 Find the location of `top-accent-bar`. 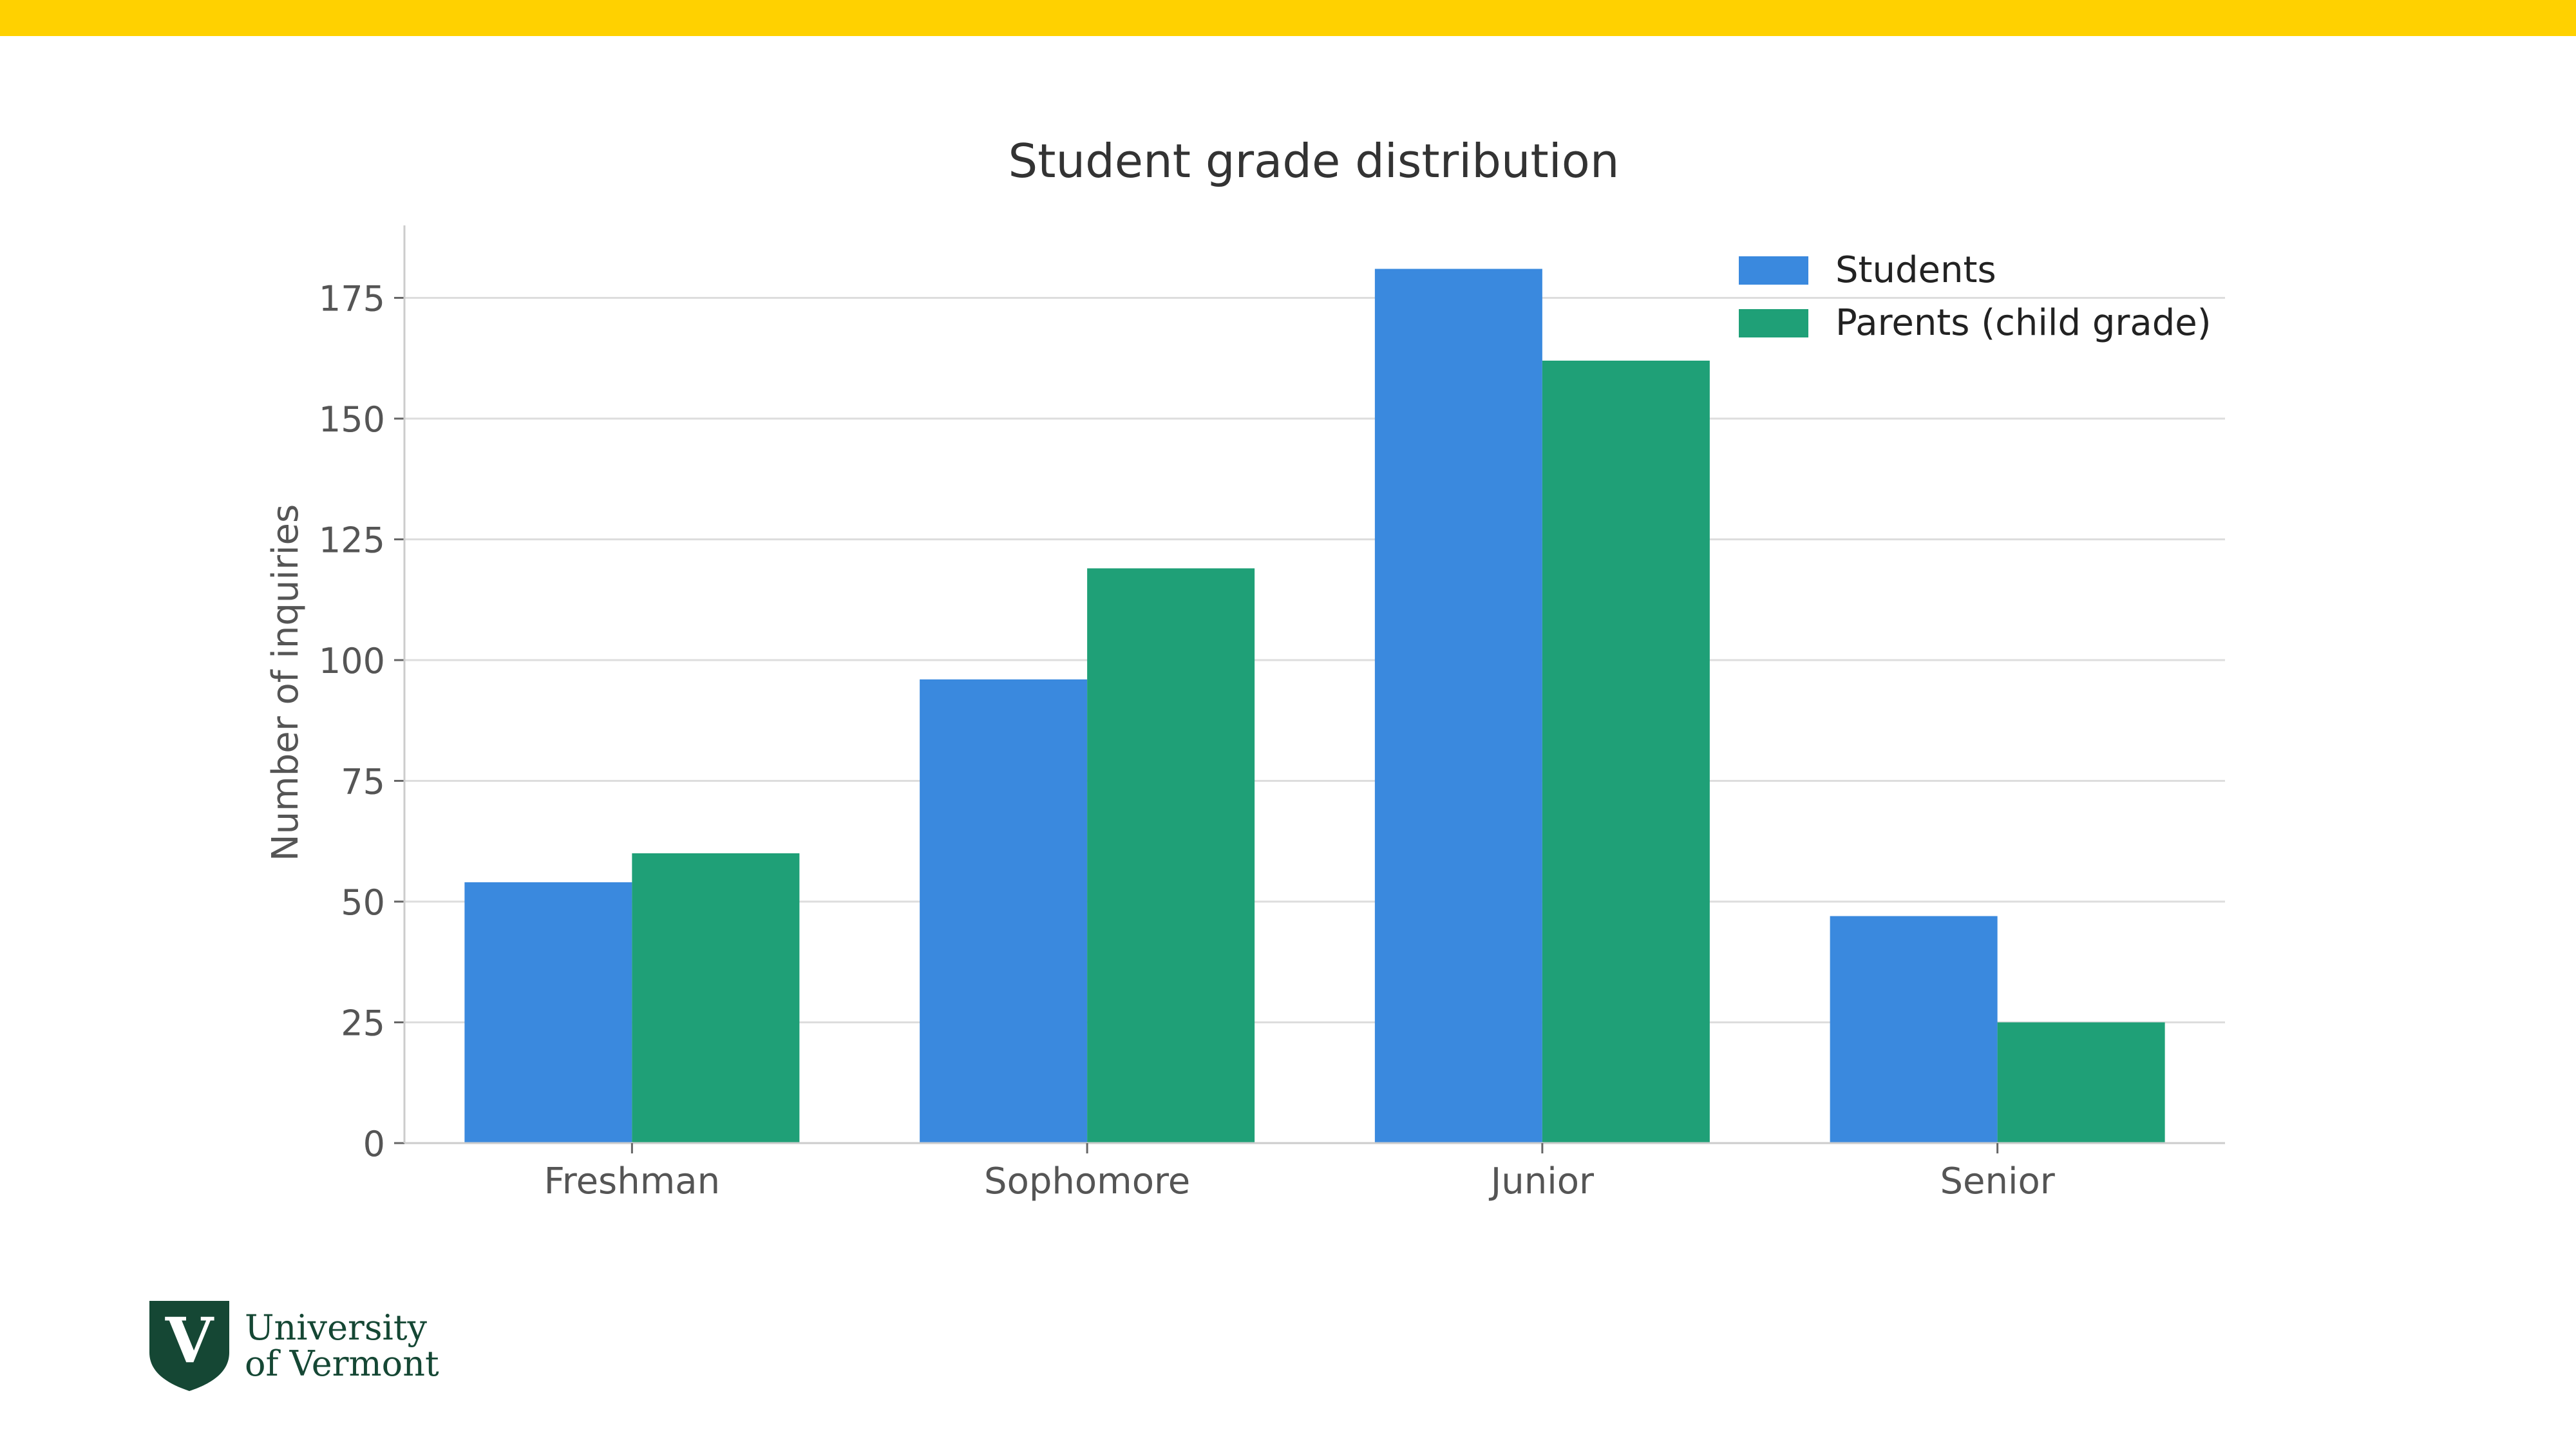

top-accent-bar is located at coordinates (1288, 18).